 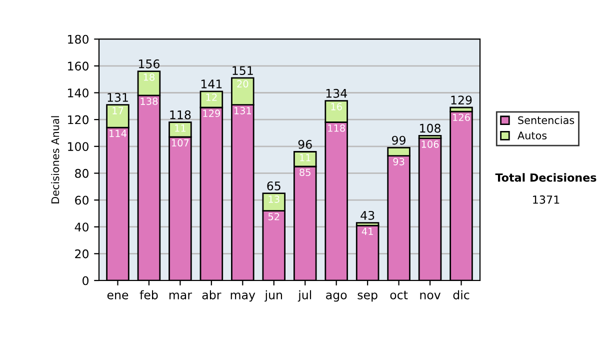 What do you see at coordinates (398, 162) in the screenshot?
I see `data-label: 93` at bounding box center [398, 162].